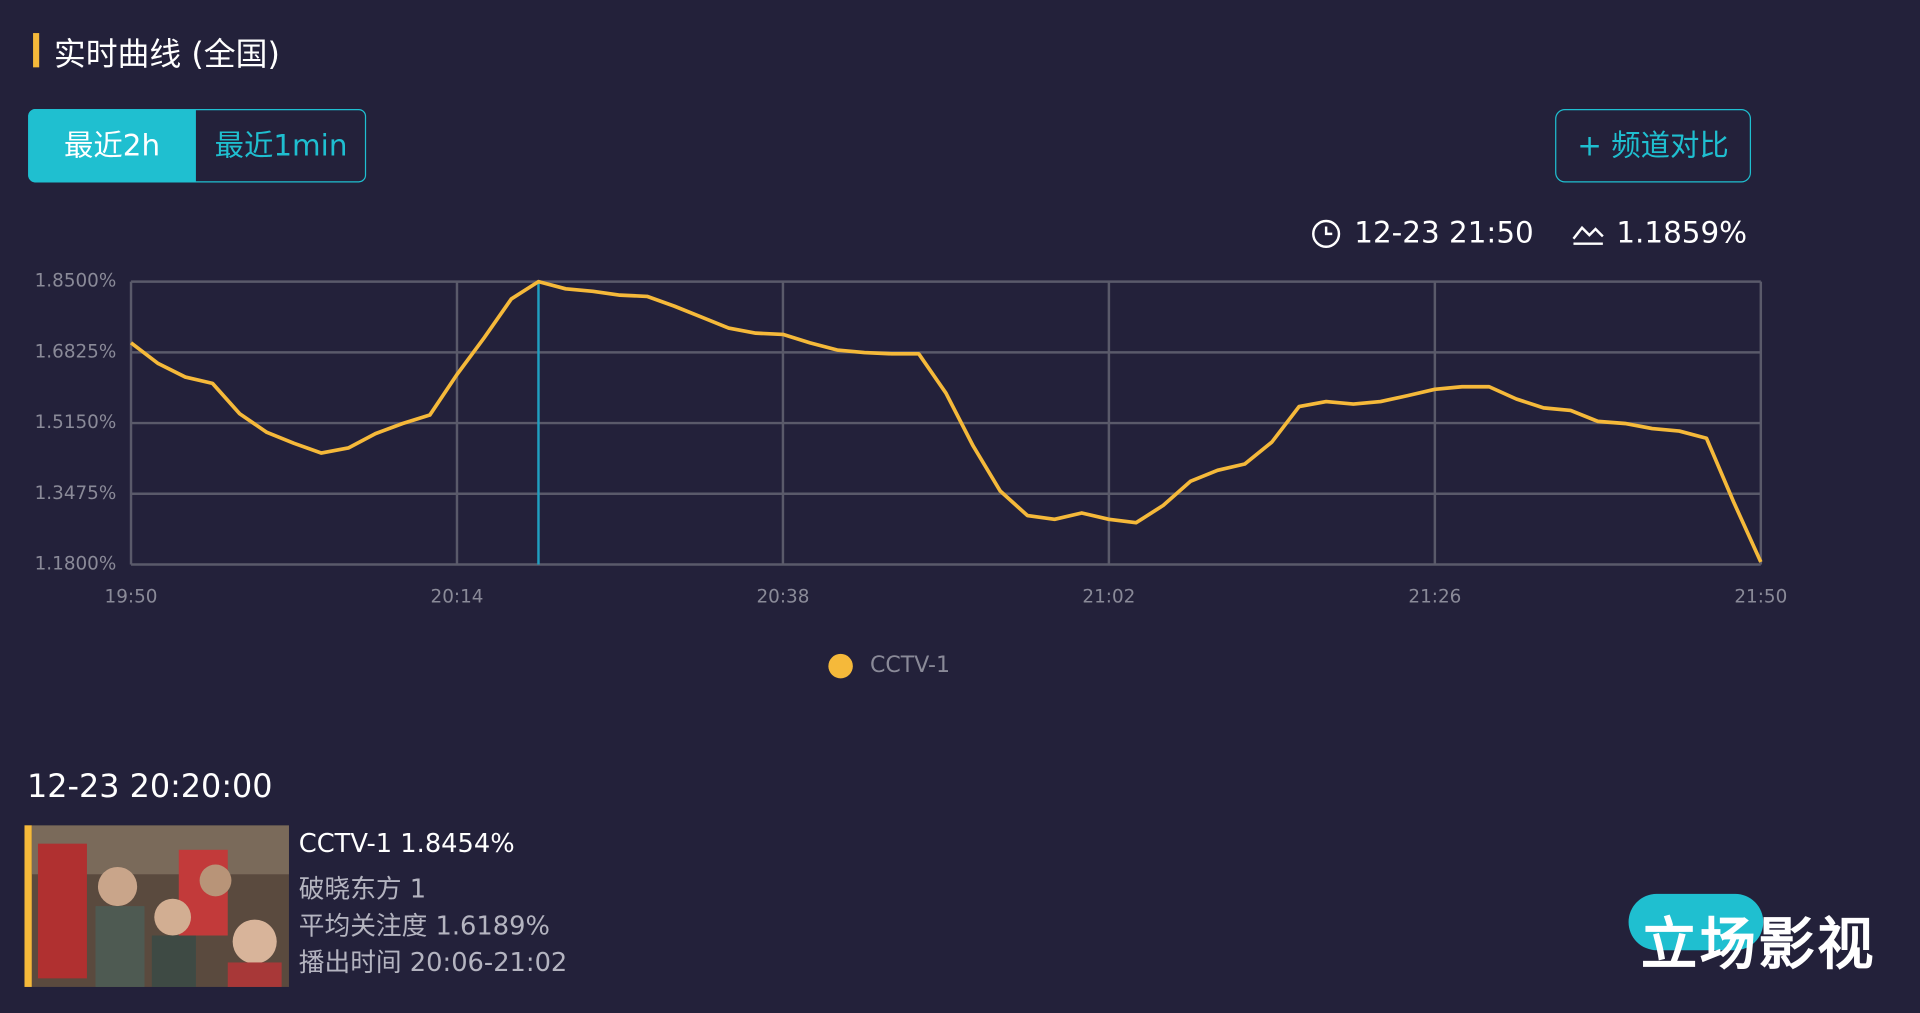 The width and height of the screenshot is (1920, 1013). I want to click on y-tick-label: 1.3475%, so click(76, 493).